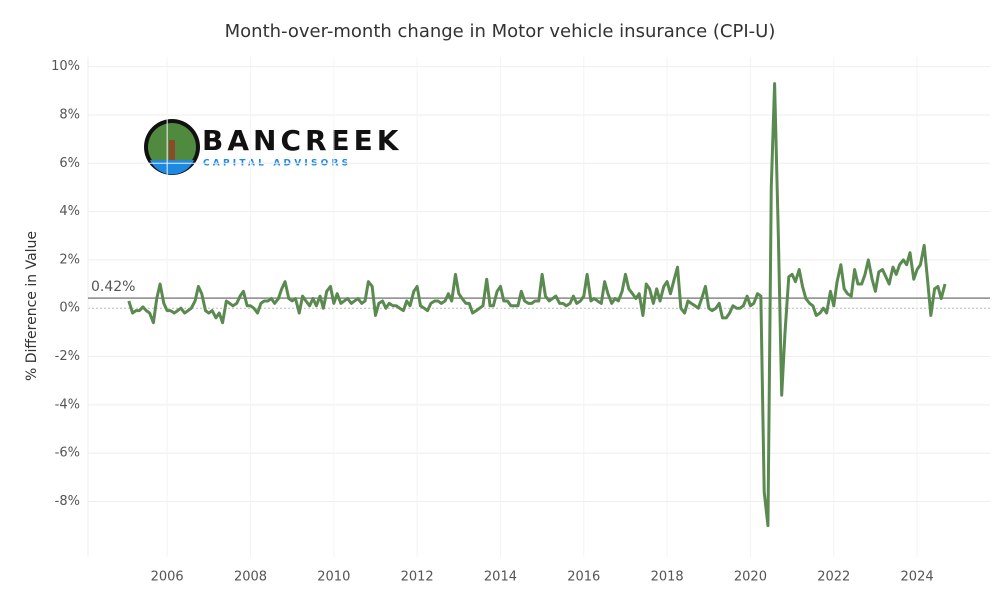  Describe the element at coordinates (69, 259) in the screenshot. I see `y-tick-label: 2%` at that location.